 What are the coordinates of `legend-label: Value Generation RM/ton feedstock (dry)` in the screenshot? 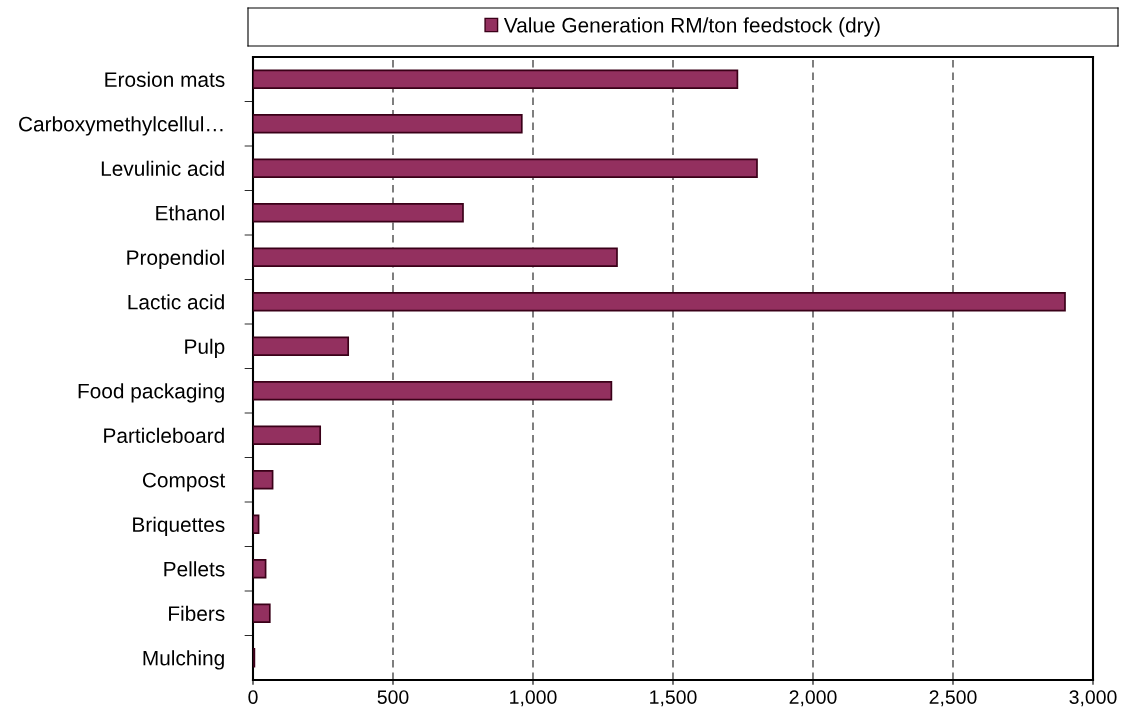 It's located at (691, 27).